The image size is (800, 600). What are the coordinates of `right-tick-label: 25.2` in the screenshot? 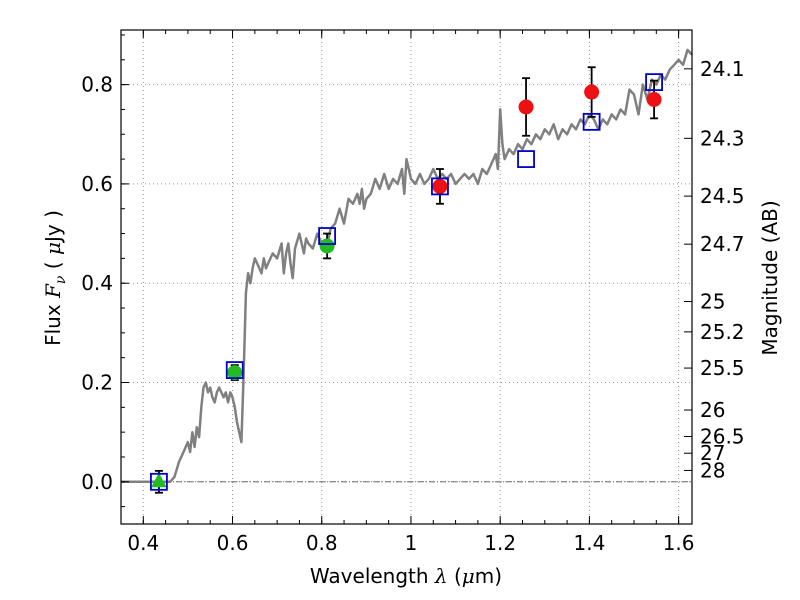 It's located at (722, 332).